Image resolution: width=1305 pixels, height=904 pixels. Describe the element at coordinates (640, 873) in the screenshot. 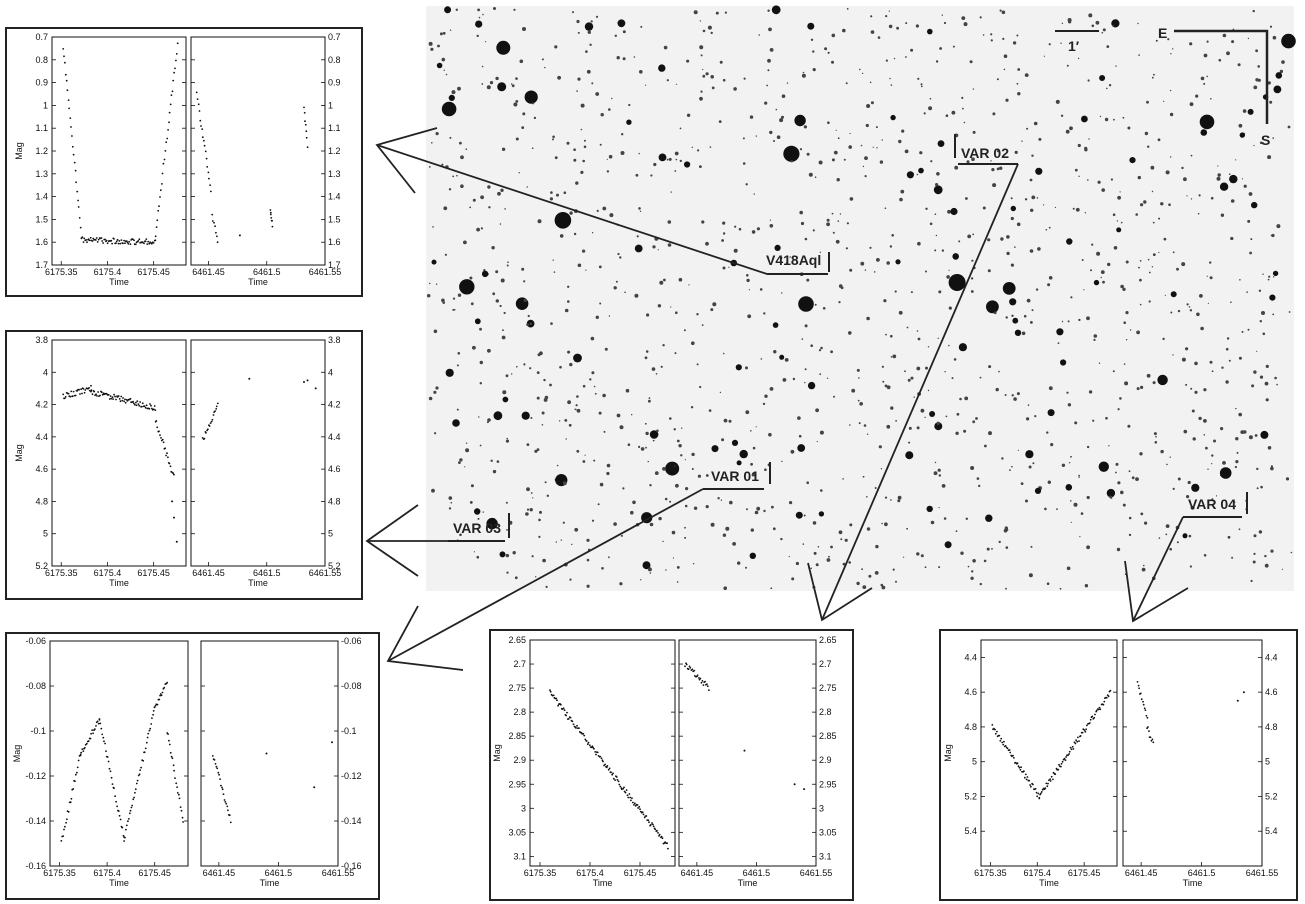

I see `x-tick-label: 6175.45` at that location.